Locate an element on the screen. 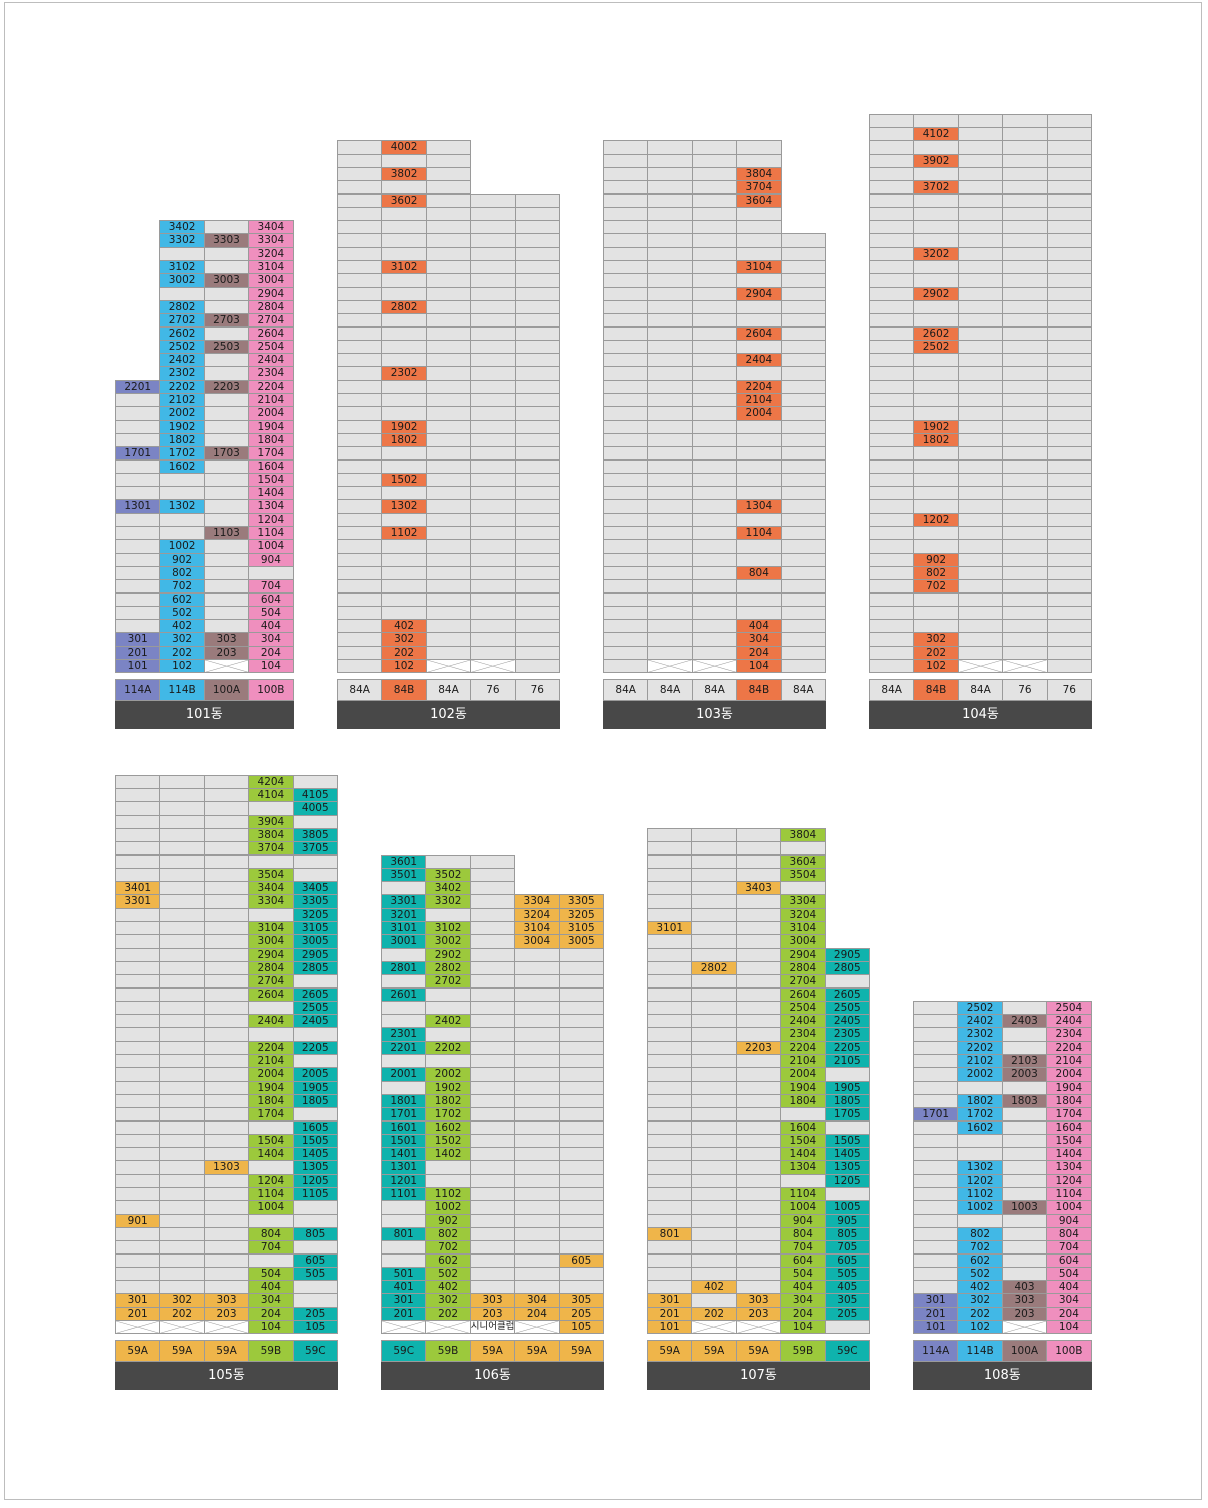 This screenshot has width=1208, height=1508. unit-cell: 2402 is located at coordinates (448, 1021).